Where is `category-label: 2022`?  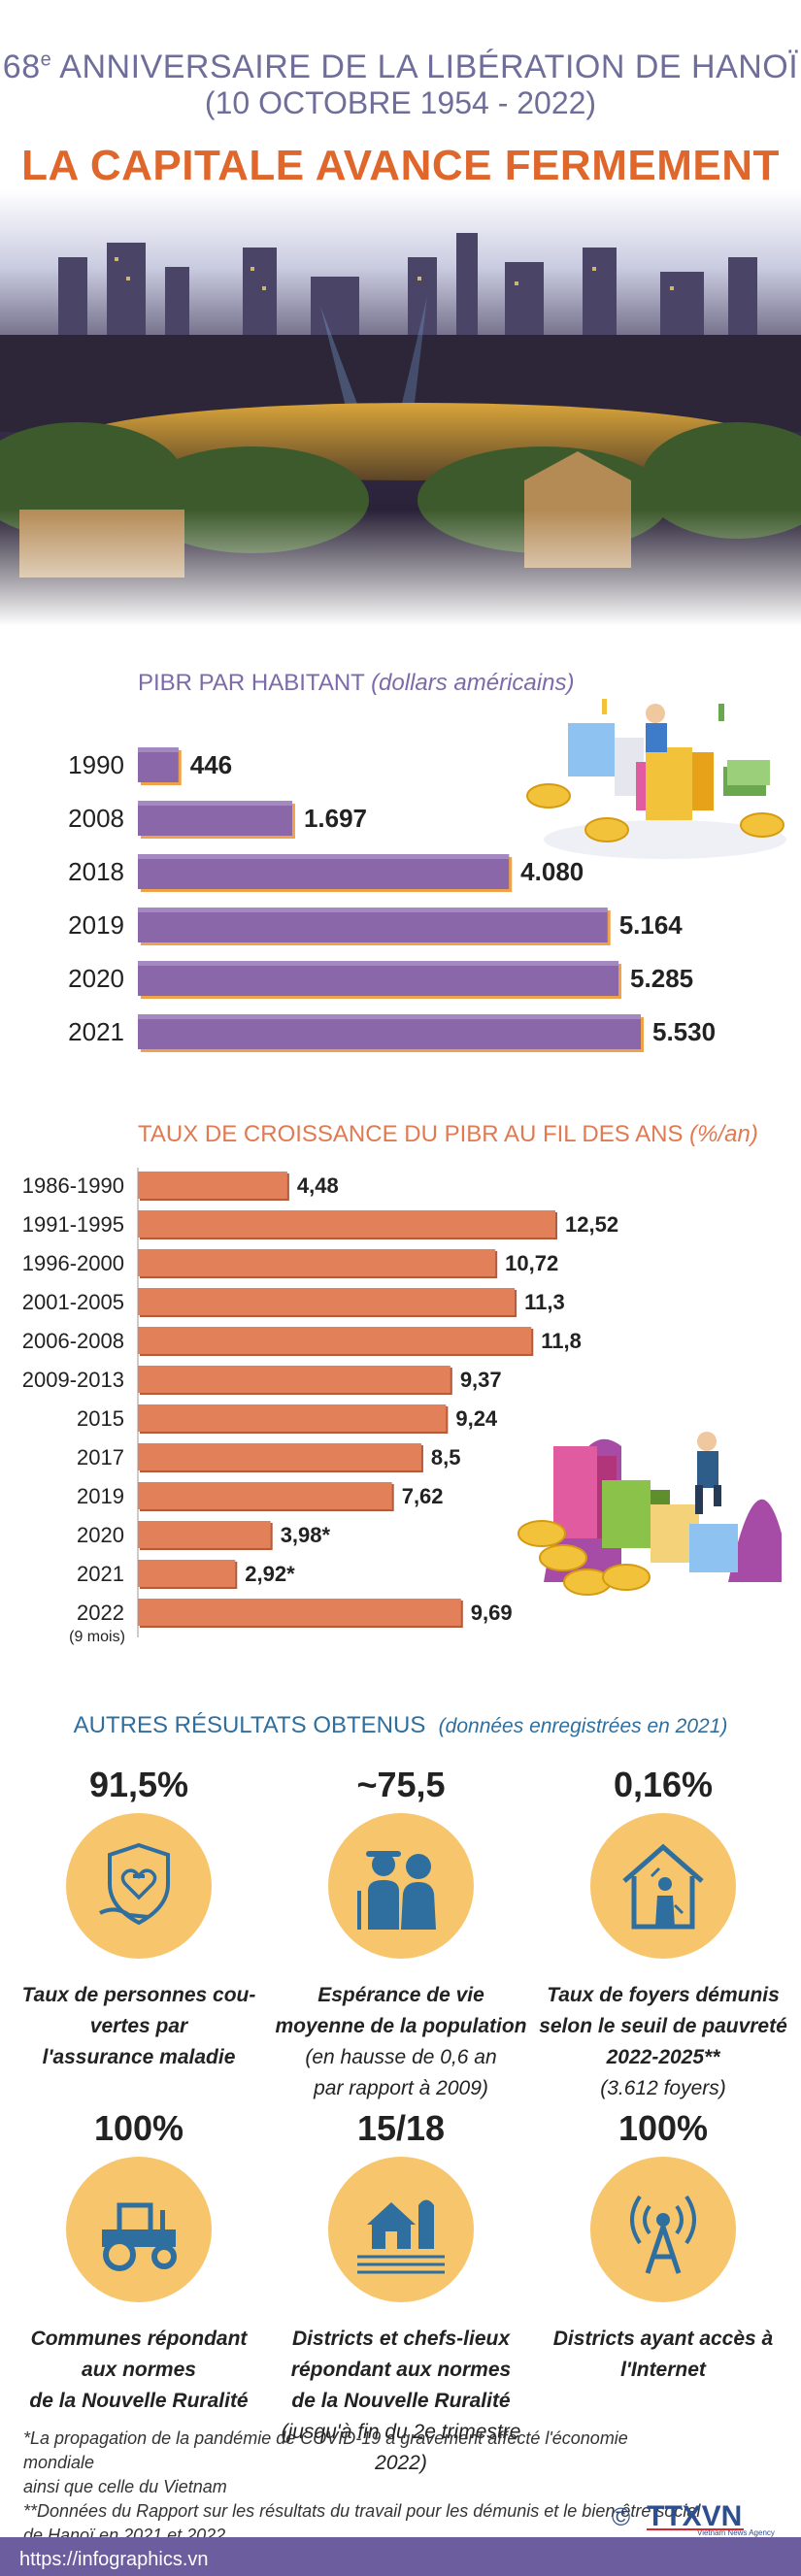
category-label: 2022 is located at coordinates (101, 1613).